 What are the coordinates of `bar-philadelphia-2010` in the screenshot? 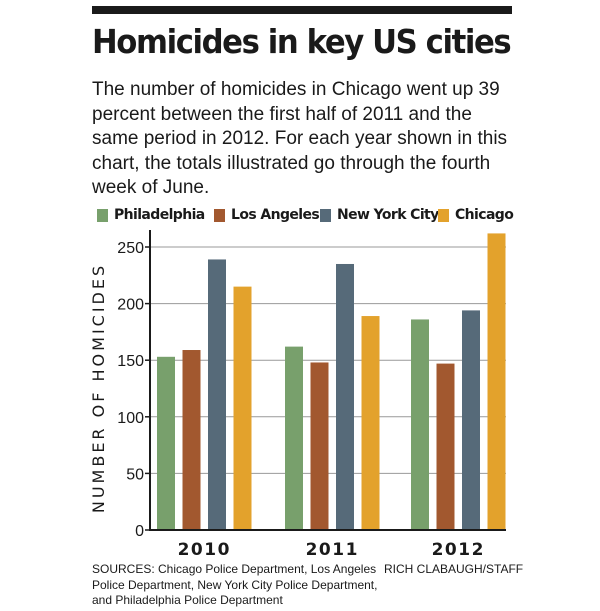 It's located at (166, 443).